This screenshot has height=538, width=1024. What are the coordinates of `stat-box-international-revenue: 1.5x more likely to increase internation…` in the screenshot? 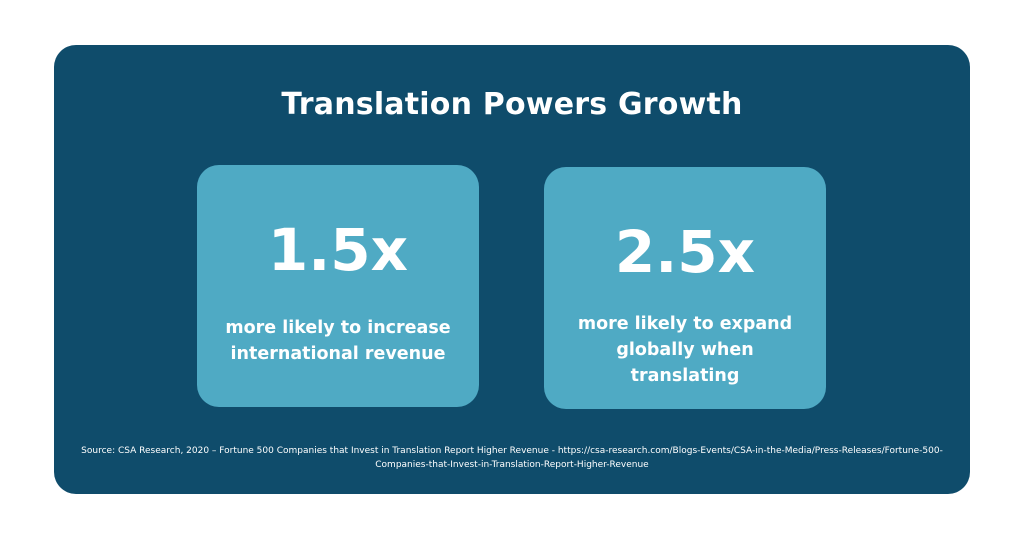 It's located at (338, 286).